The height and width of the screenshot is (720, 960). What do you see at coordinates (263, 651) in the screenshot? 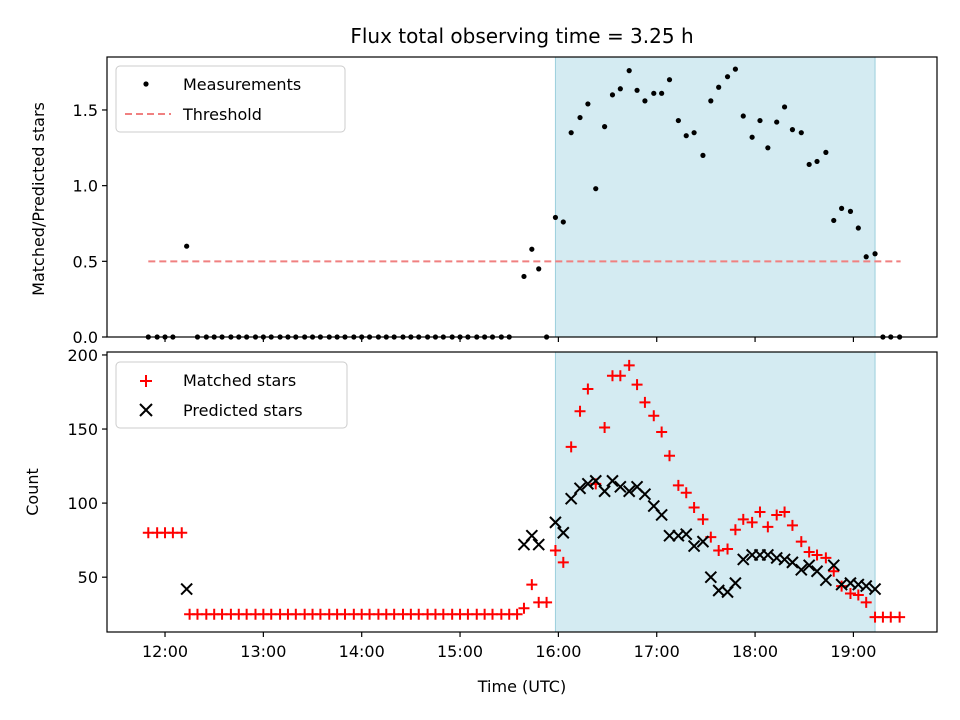
I see `bottom-xtick-label: 13:00` at bounding box center [263, 651].